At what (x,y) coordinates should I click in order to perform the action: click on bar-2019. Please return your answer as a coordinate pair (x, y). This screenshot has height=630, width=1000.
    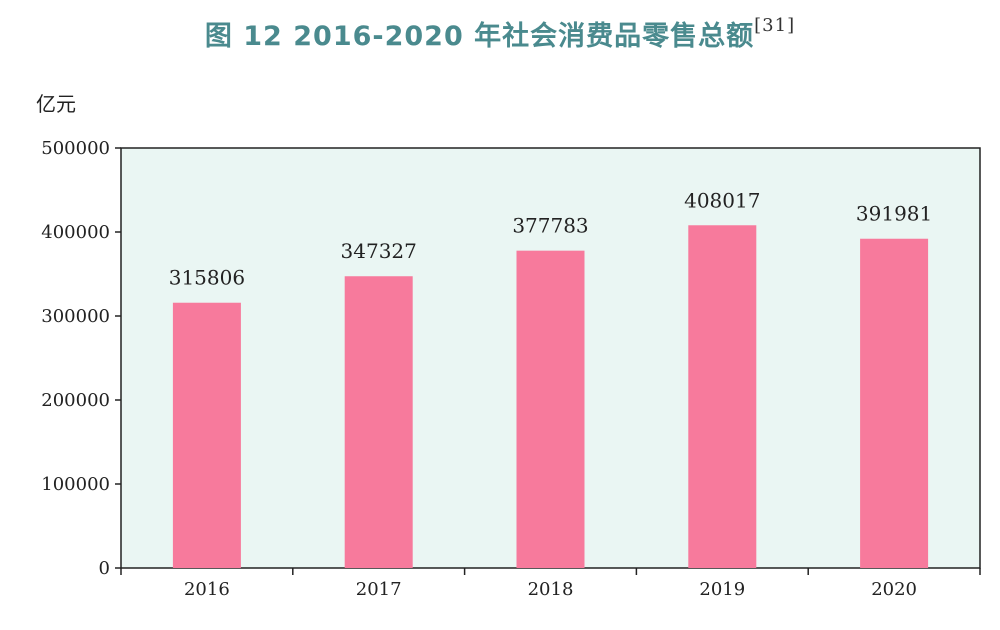
    Looking at the image, I should click on (722, 396).